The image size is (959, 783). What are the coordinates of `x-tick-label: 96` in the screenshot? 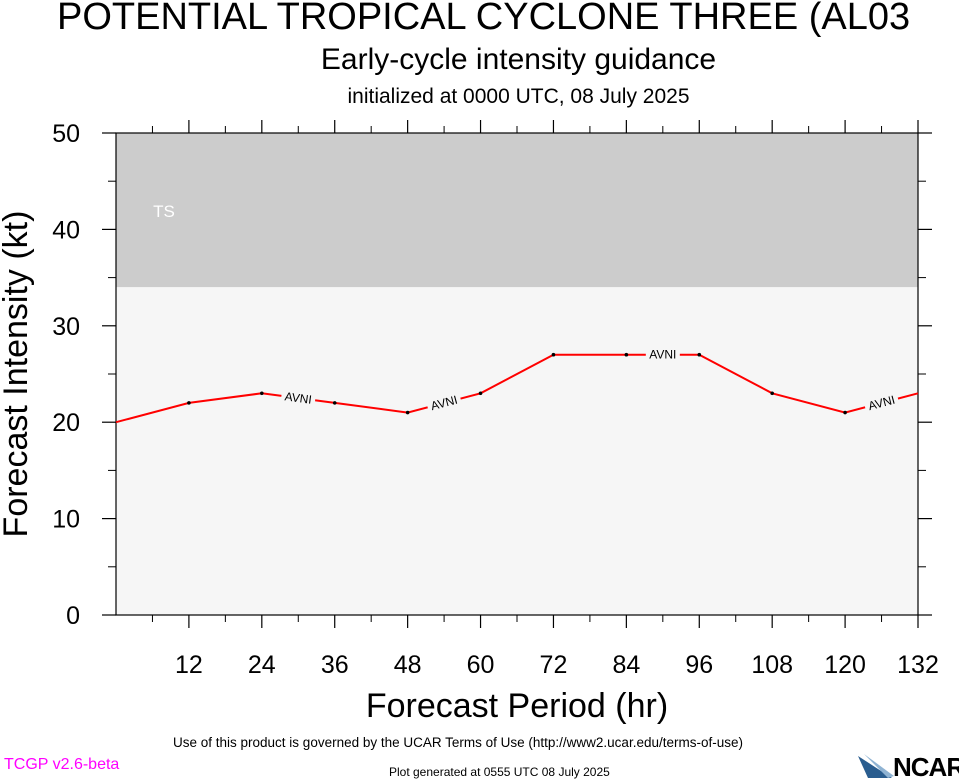 It's located at (699, 665).